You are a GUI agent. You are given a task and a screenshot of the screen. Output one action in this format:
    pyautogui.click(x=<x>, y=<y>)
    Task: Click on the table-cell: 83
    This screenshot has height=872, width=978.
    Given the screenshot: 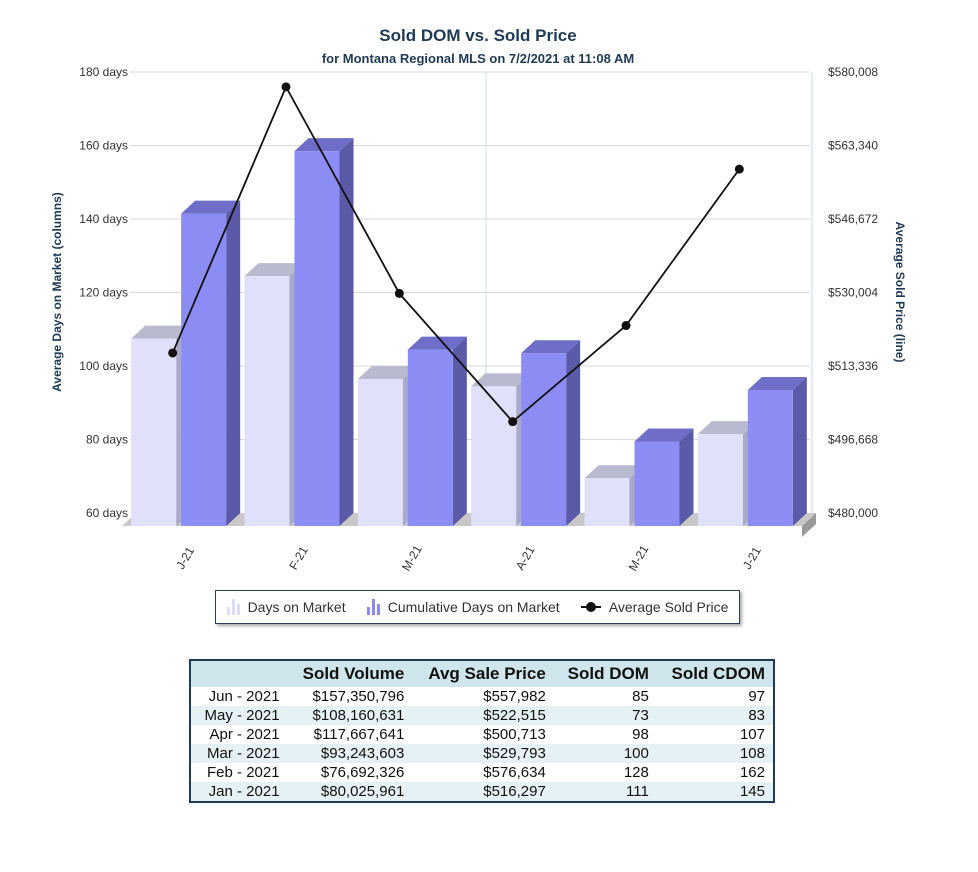 What is the action you would take?
    pyautogui.click(x=756, y=715)
    